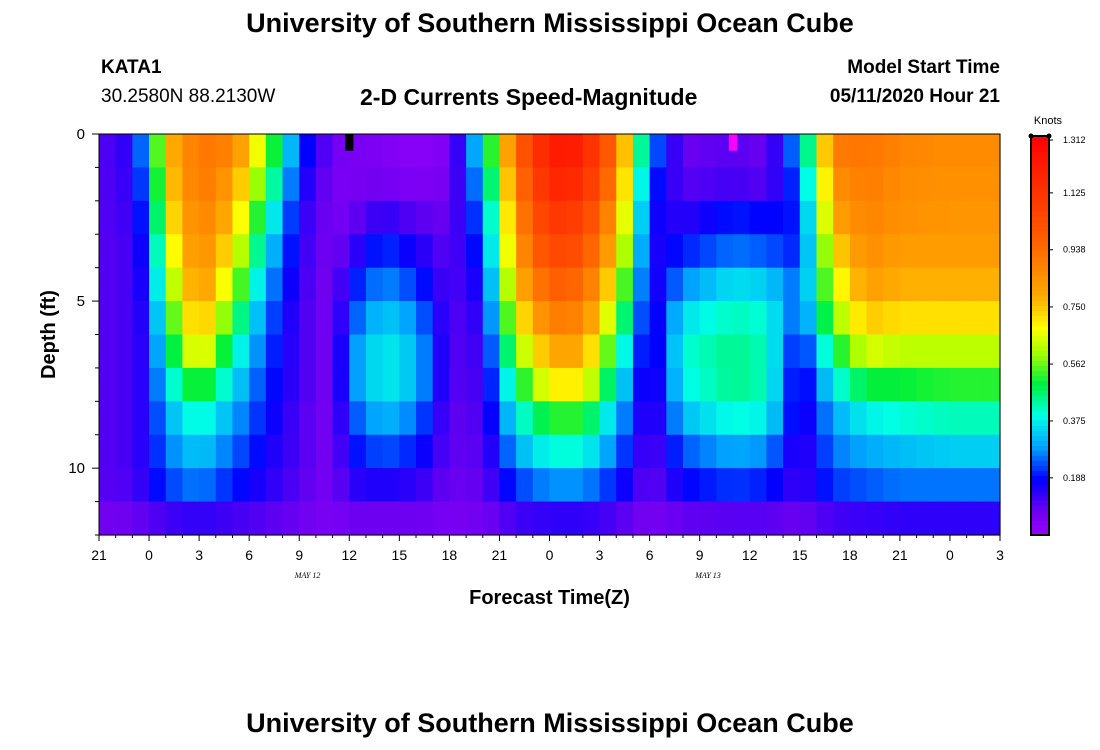 Image resolution: width=1100 pixels, height=750 pixels. I want to click on station-id: KATA1, so click(131, 67).